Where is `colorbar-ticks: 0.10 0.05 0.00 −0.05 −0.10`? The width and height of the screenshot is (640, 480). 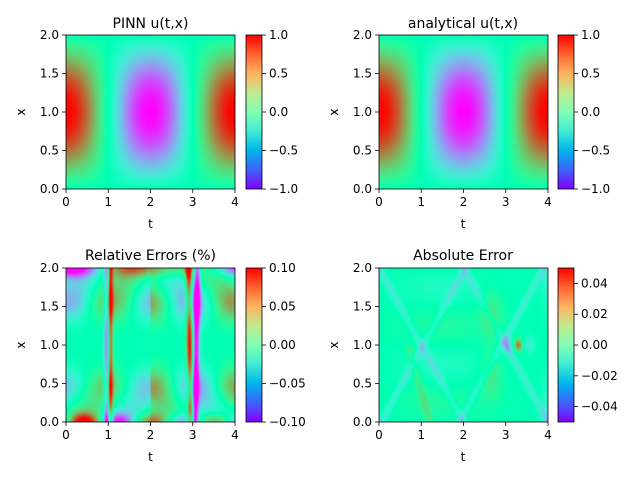
colorbar-ticks: 0.10 0.05 0.00 −0.05 −0.10 is located at coordinates (284, 345).